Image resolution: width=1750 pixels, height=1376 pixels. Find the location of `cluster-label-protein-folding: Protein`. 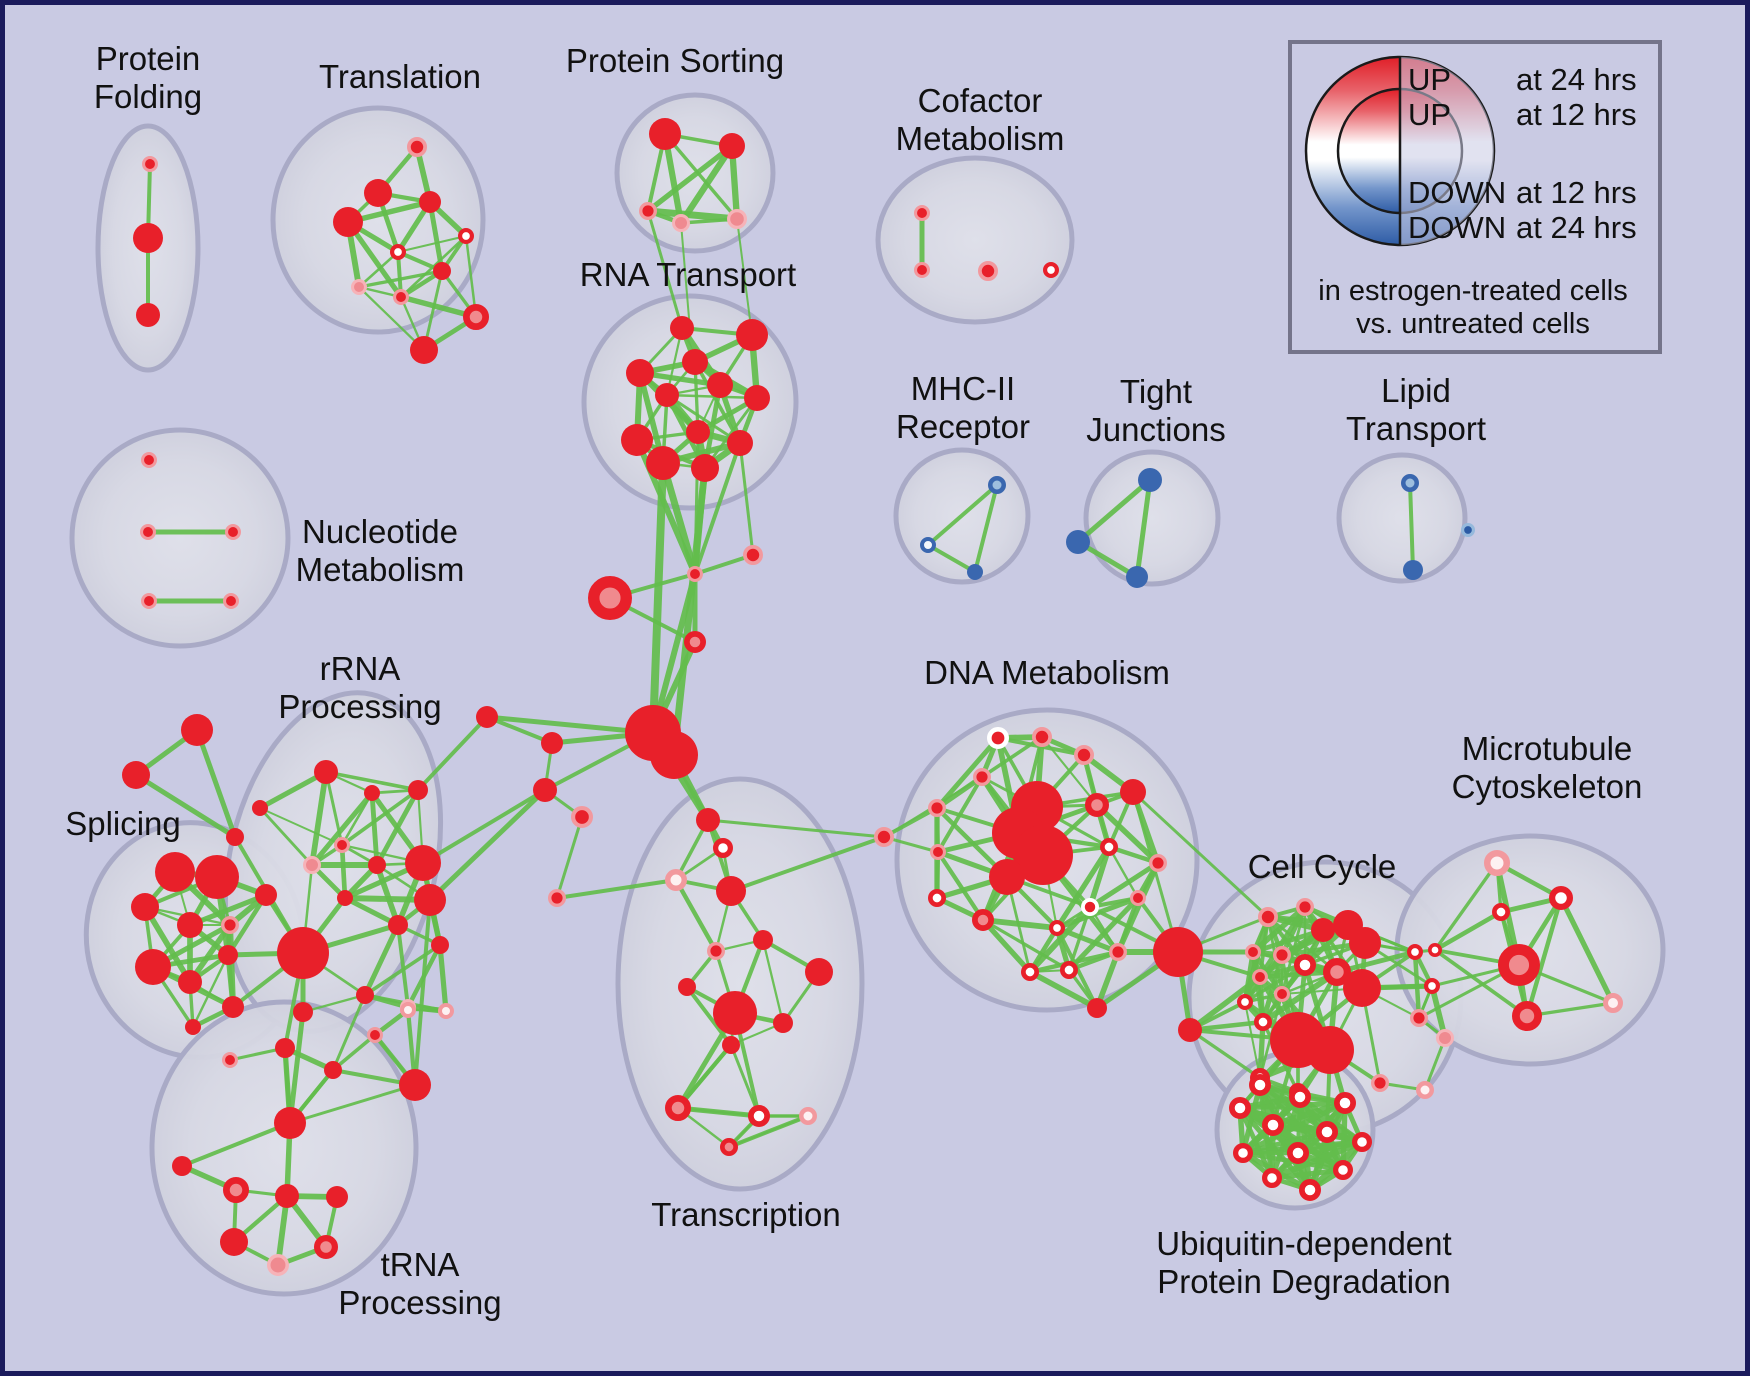

cluster-label-protein-folding: Protein is located at coordinates (148, 58).